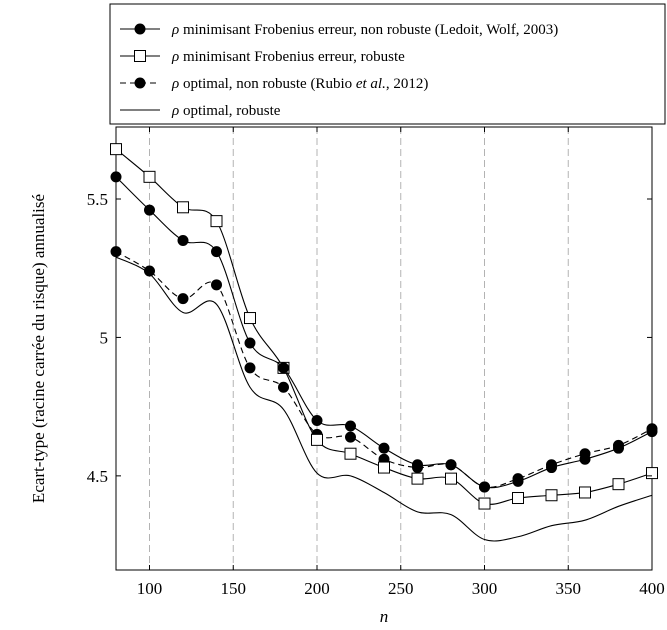 This screenshot has width=667, height=630. What do you see at coordinates (569, 588) in the screenshot?
I see `x-tick-label: 350` at bounding box center [569, 588].